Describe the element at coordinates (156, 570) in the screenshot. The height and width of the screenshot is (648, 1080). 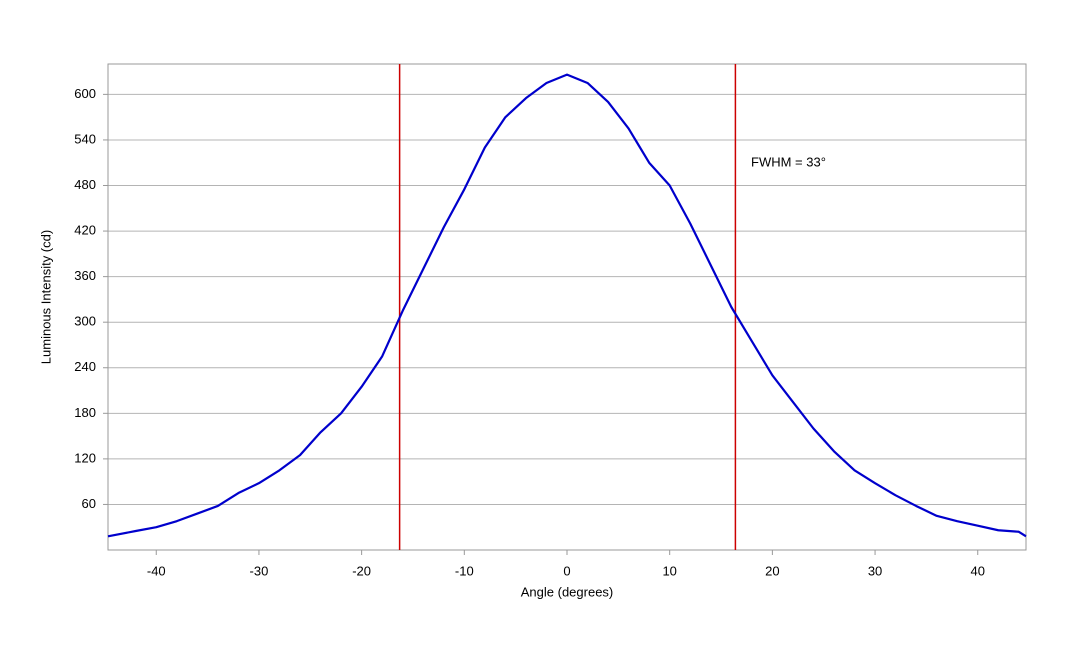
I see `x-tick-label: -40` at that location.